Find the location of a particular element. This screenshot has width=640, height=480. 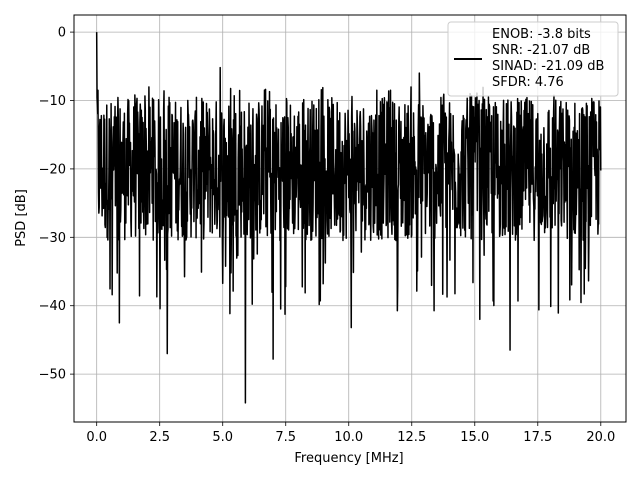

y-tick-label: 0 is located at coordinates (62, 33).